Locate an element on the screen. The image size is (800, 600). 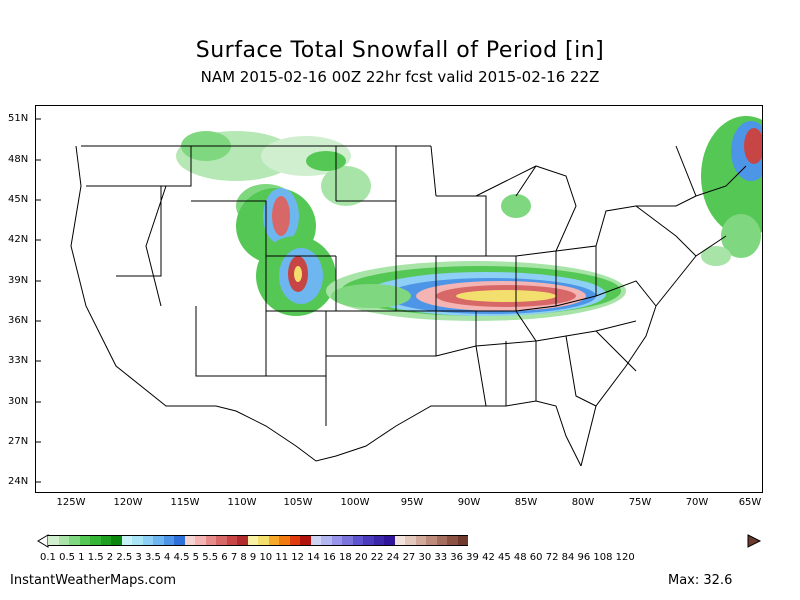
legend-color-bar is located at coordinates (258, 541).